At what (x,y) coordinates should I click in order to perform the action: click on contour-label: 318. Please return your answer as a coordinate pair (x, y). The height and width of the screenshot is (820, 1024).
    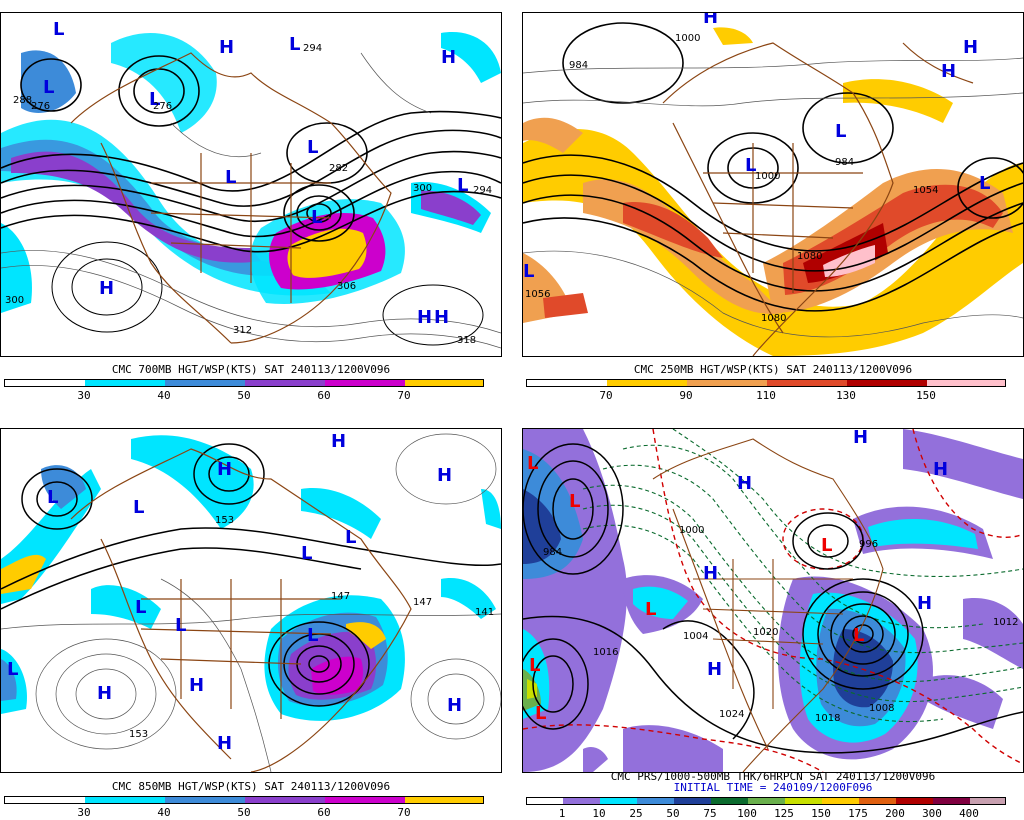
    Looking at the image, I should click on (466, 340).